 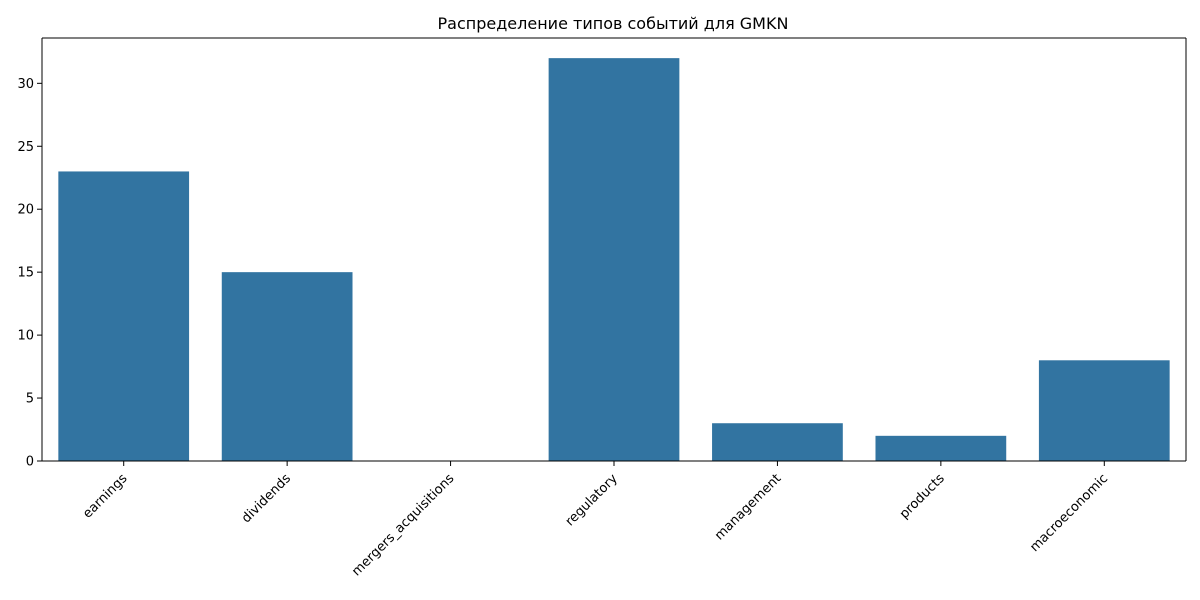 What do you see at coordinates (25, 336) in the screenshot?
I see `y-tick-label: 10` at bounding box center [25, 336].